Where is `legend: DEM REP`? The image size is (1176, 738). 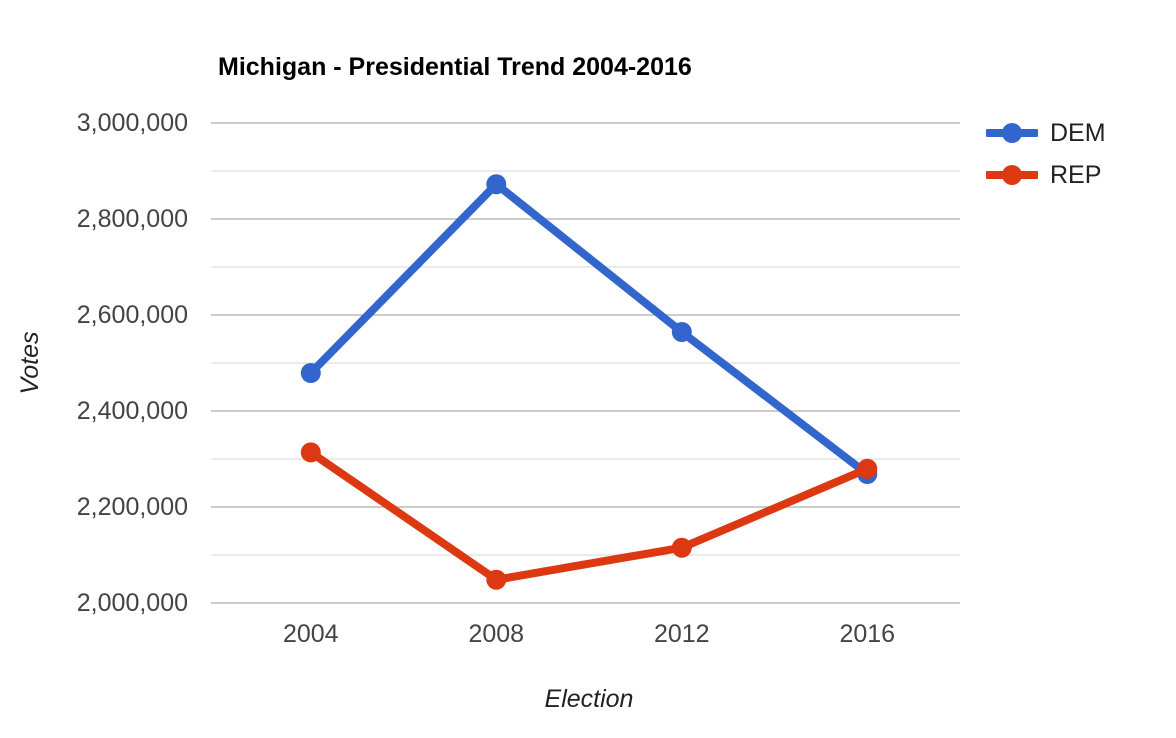 legend: DEM REP is located at coordinates (1046, 154).